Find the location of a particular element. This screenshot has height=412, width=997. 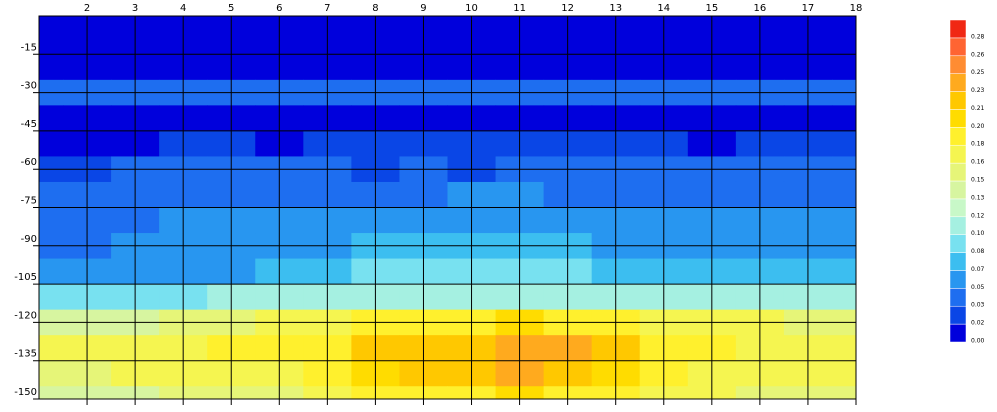

y-tick-label: -75 is located at coordinates (29, 201).